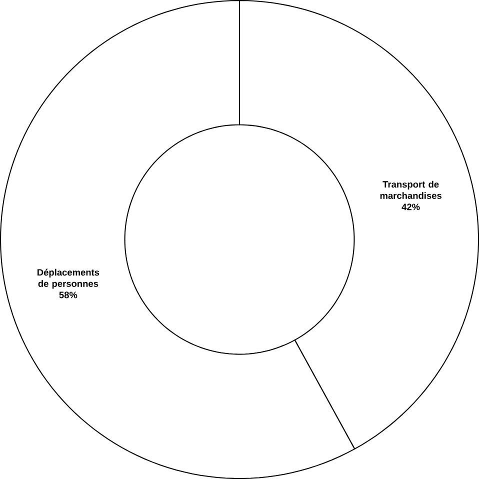 The height and width of the screenshot is (479, 479). Describe the element at coordinates (69, 278) in the screenshot. I see `slice-label: Déplacements de personnes` at that location.